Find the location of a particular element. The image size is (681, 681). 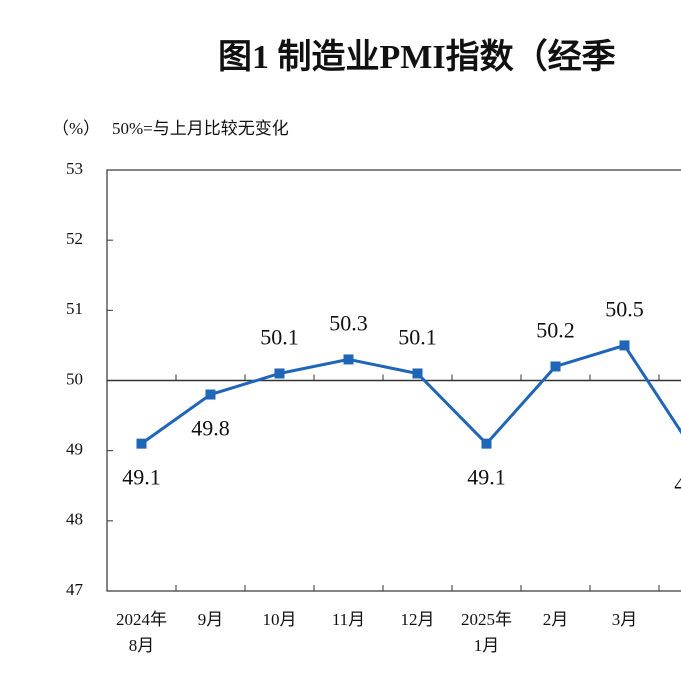

data-label: 50.2 is located at coordinates (555, 330).